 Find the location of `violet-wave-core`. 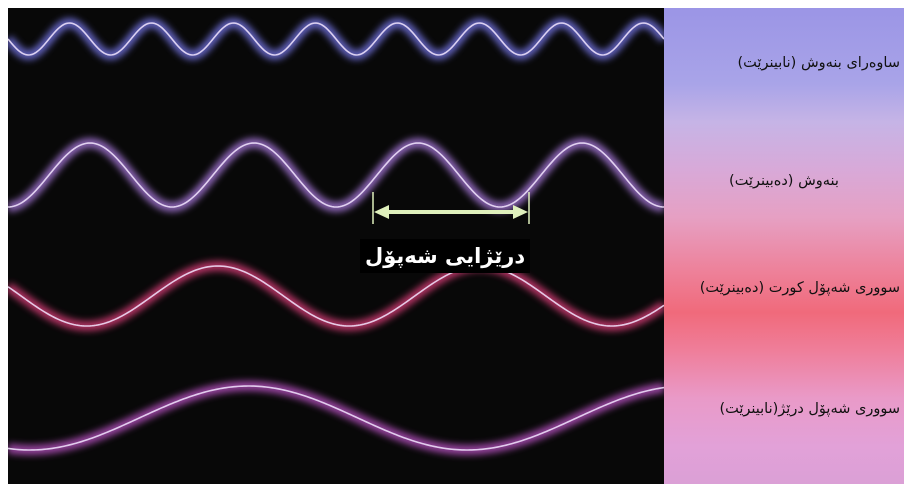

violet-wave-core is located at coordinates (336, 175).